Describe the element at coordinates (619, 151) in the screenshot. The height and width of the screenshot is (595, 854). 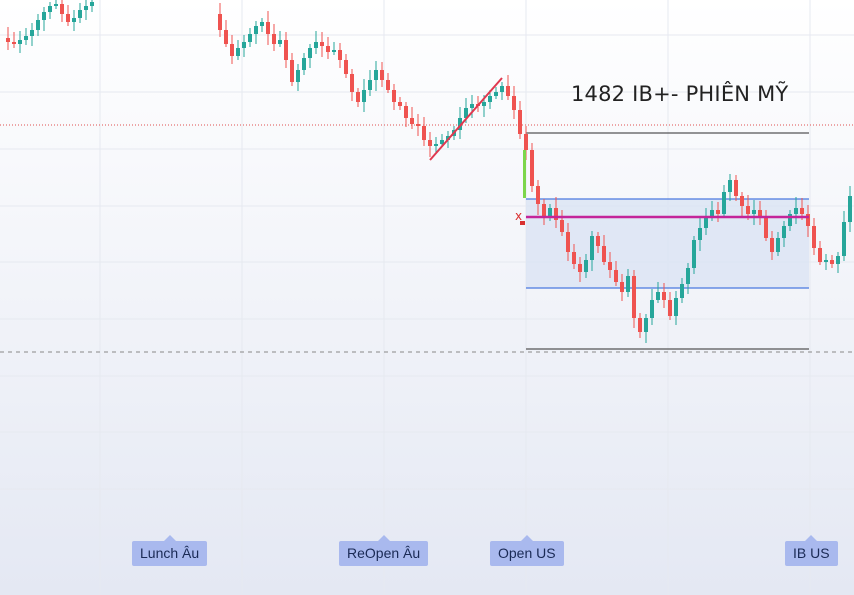
I see `drawing-overlays` at that location.